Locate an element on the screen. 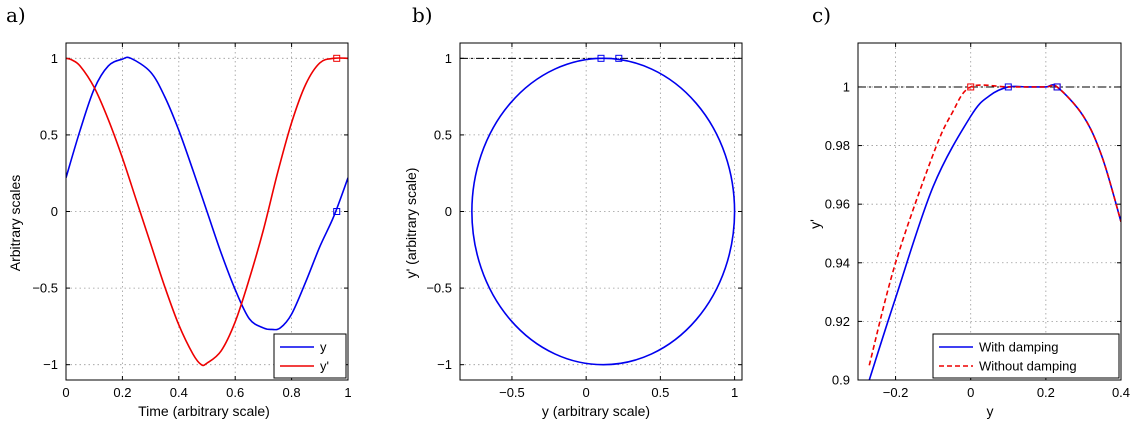  chart-0-legend: y y' is located at coordinates (310, 356).